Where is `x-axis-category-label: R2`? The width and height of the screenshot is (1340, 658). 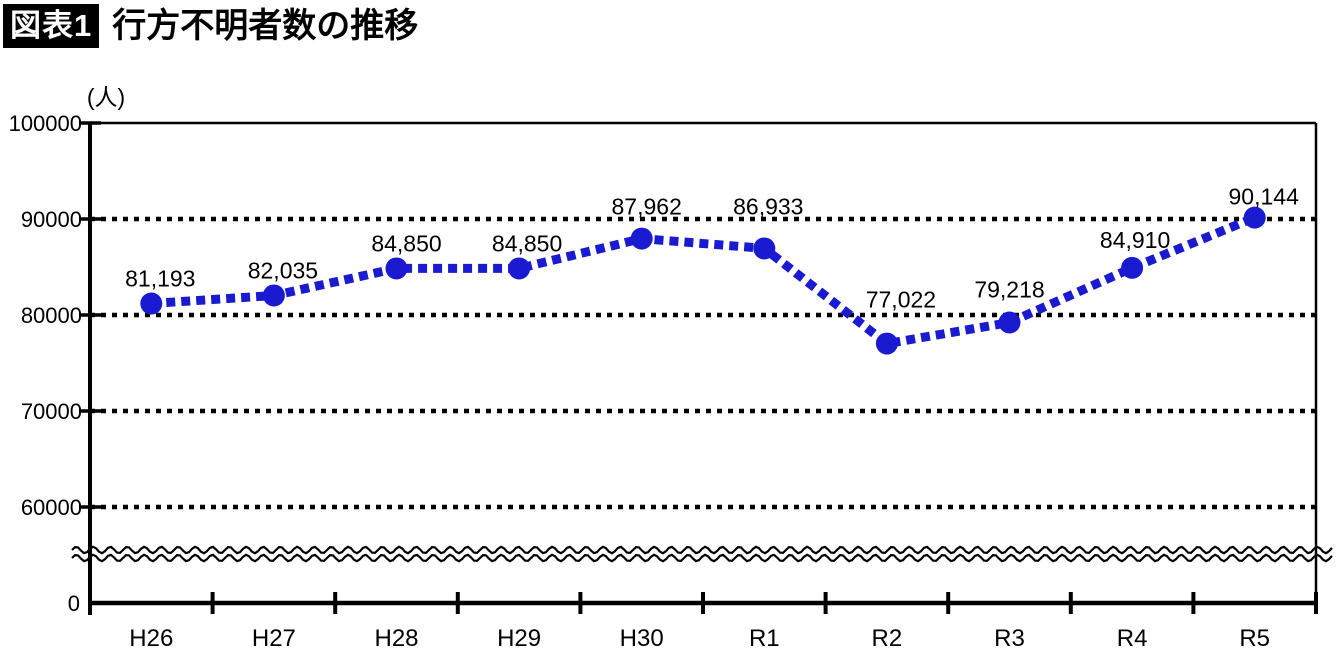
x-axis-category-label: R2 is located at coordinates (887, 638).